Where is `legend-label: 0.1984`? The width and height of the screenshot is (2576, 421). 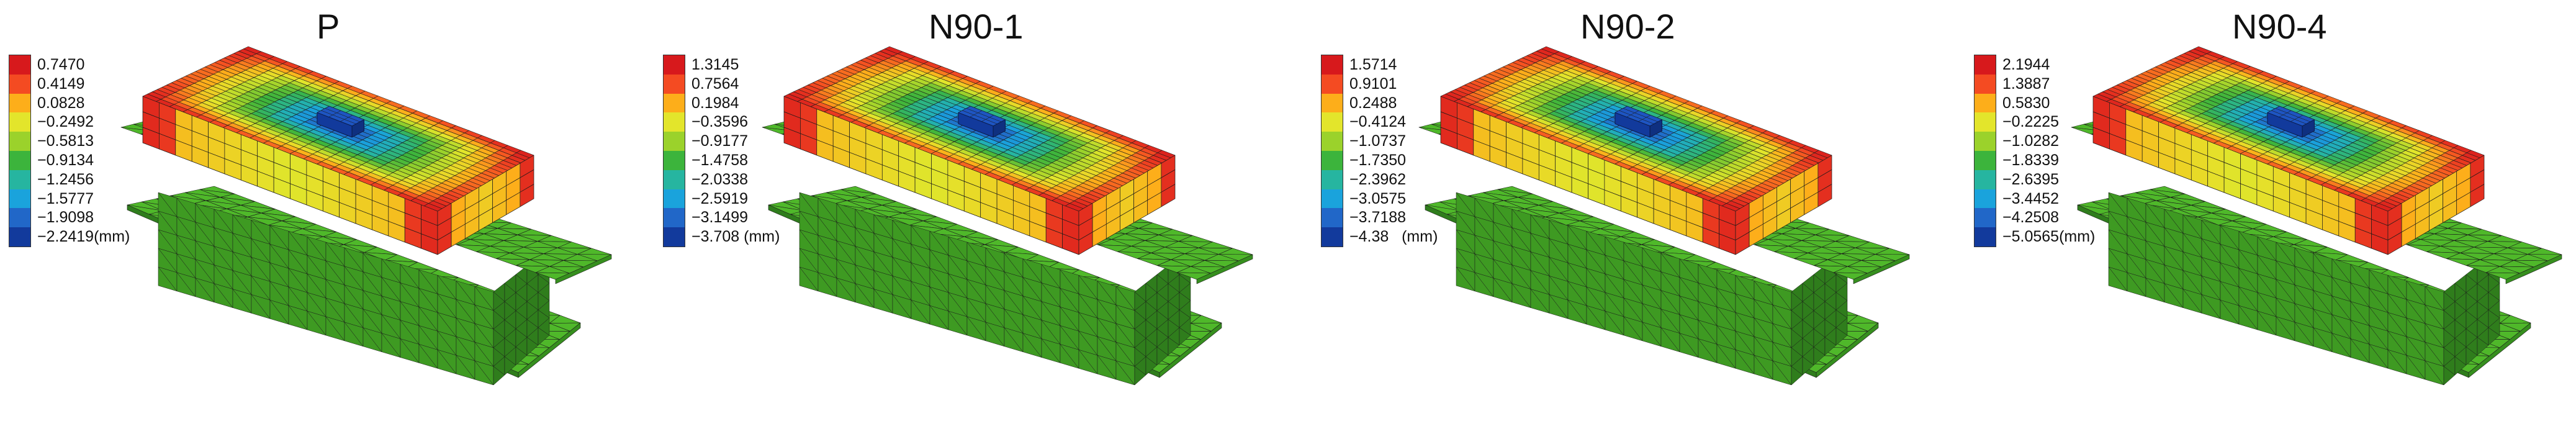
legend-label: 0.1984 is located at coordinates (715, 103).